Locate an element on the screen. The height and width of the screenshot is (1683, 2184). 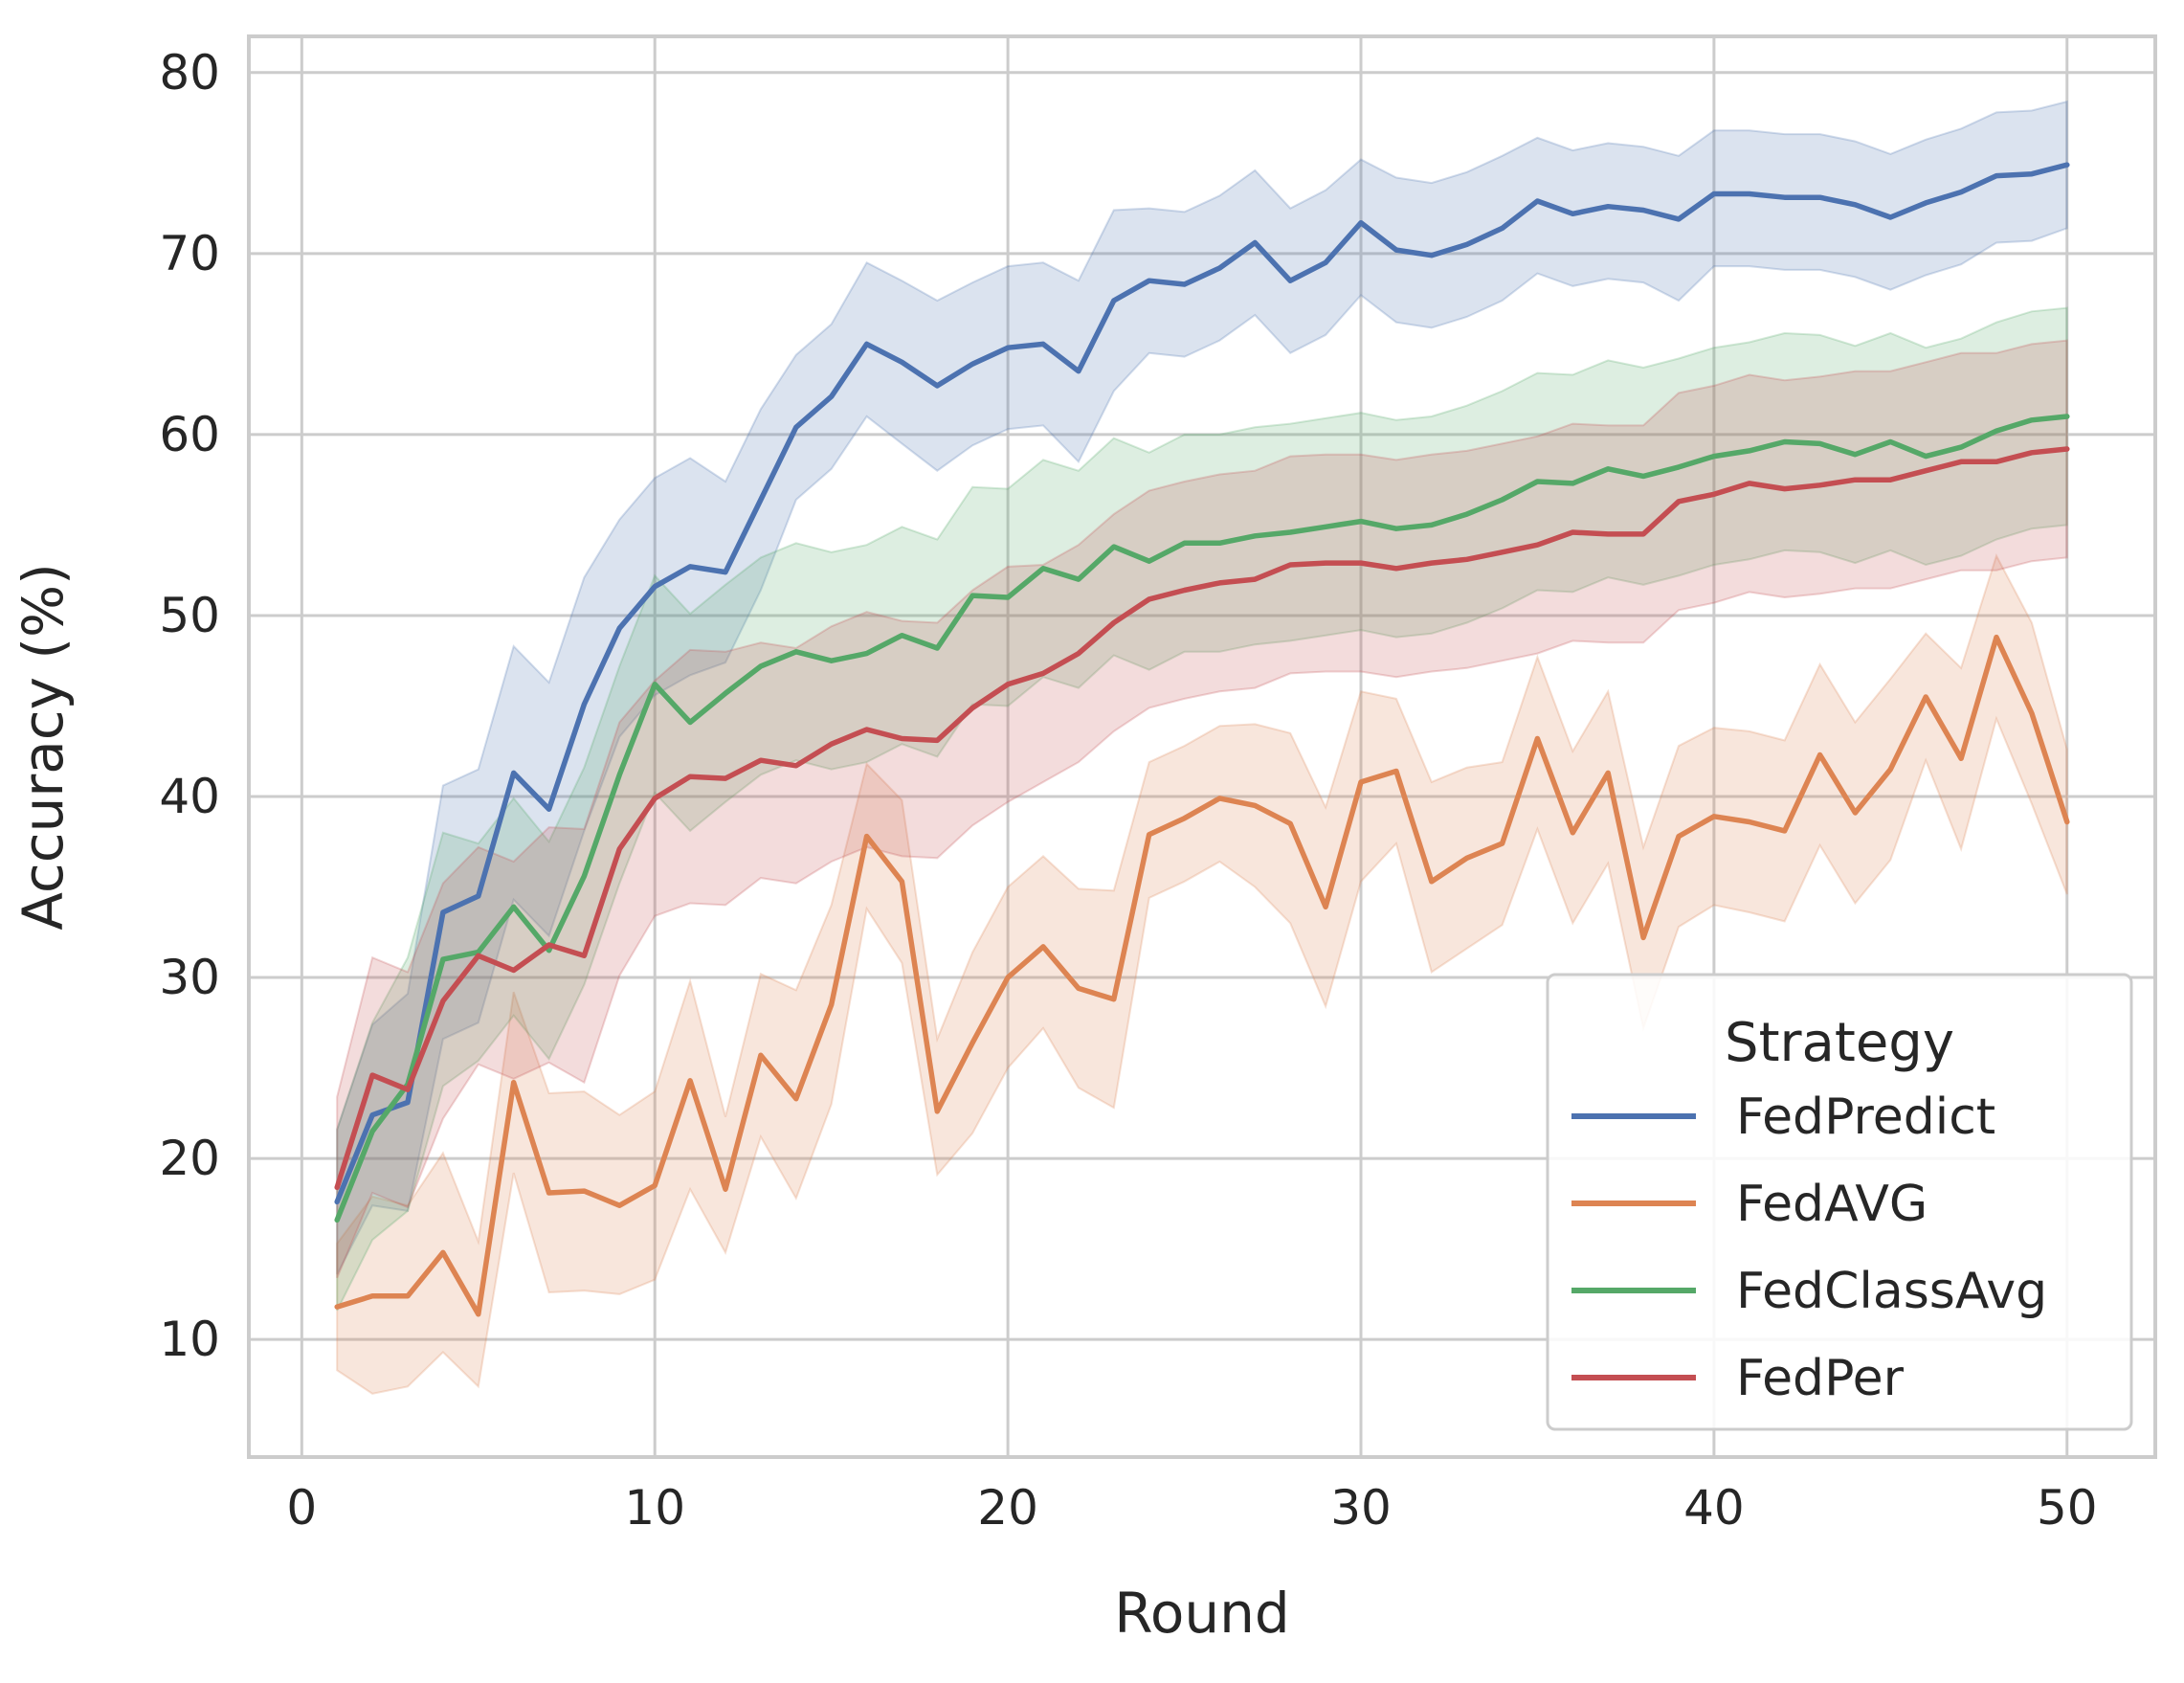
y-tick-label: 20 is located at coordinates (190, 1159).